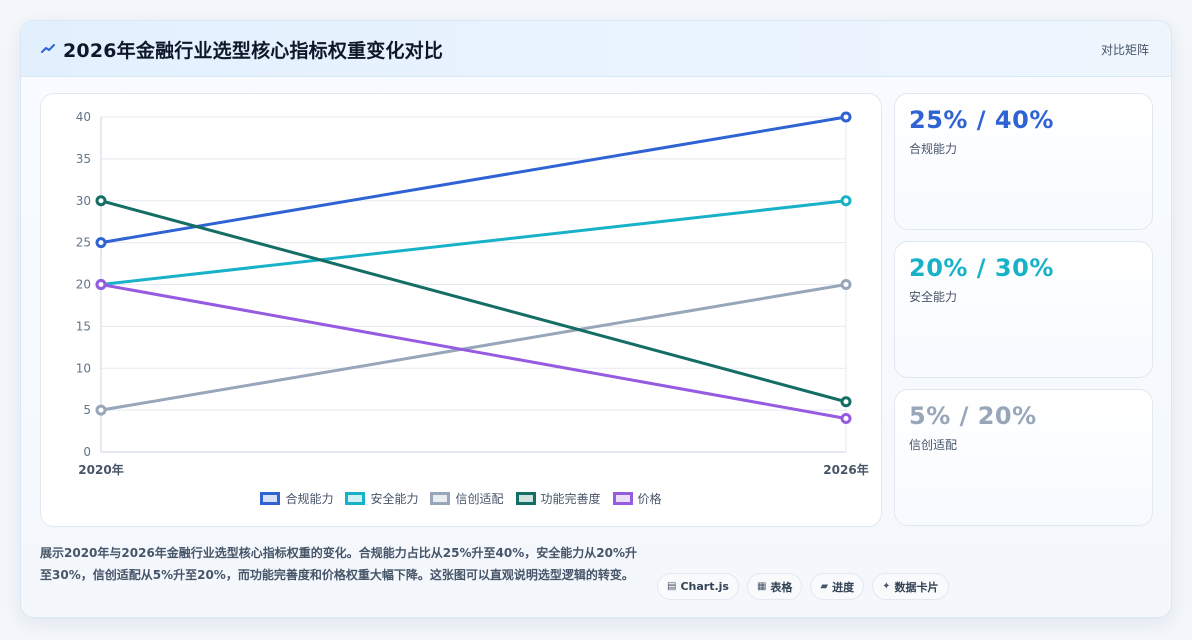 This screenshot has width=1192, height=640. I want to click on y-tick-label: 10, so click(83, 368).